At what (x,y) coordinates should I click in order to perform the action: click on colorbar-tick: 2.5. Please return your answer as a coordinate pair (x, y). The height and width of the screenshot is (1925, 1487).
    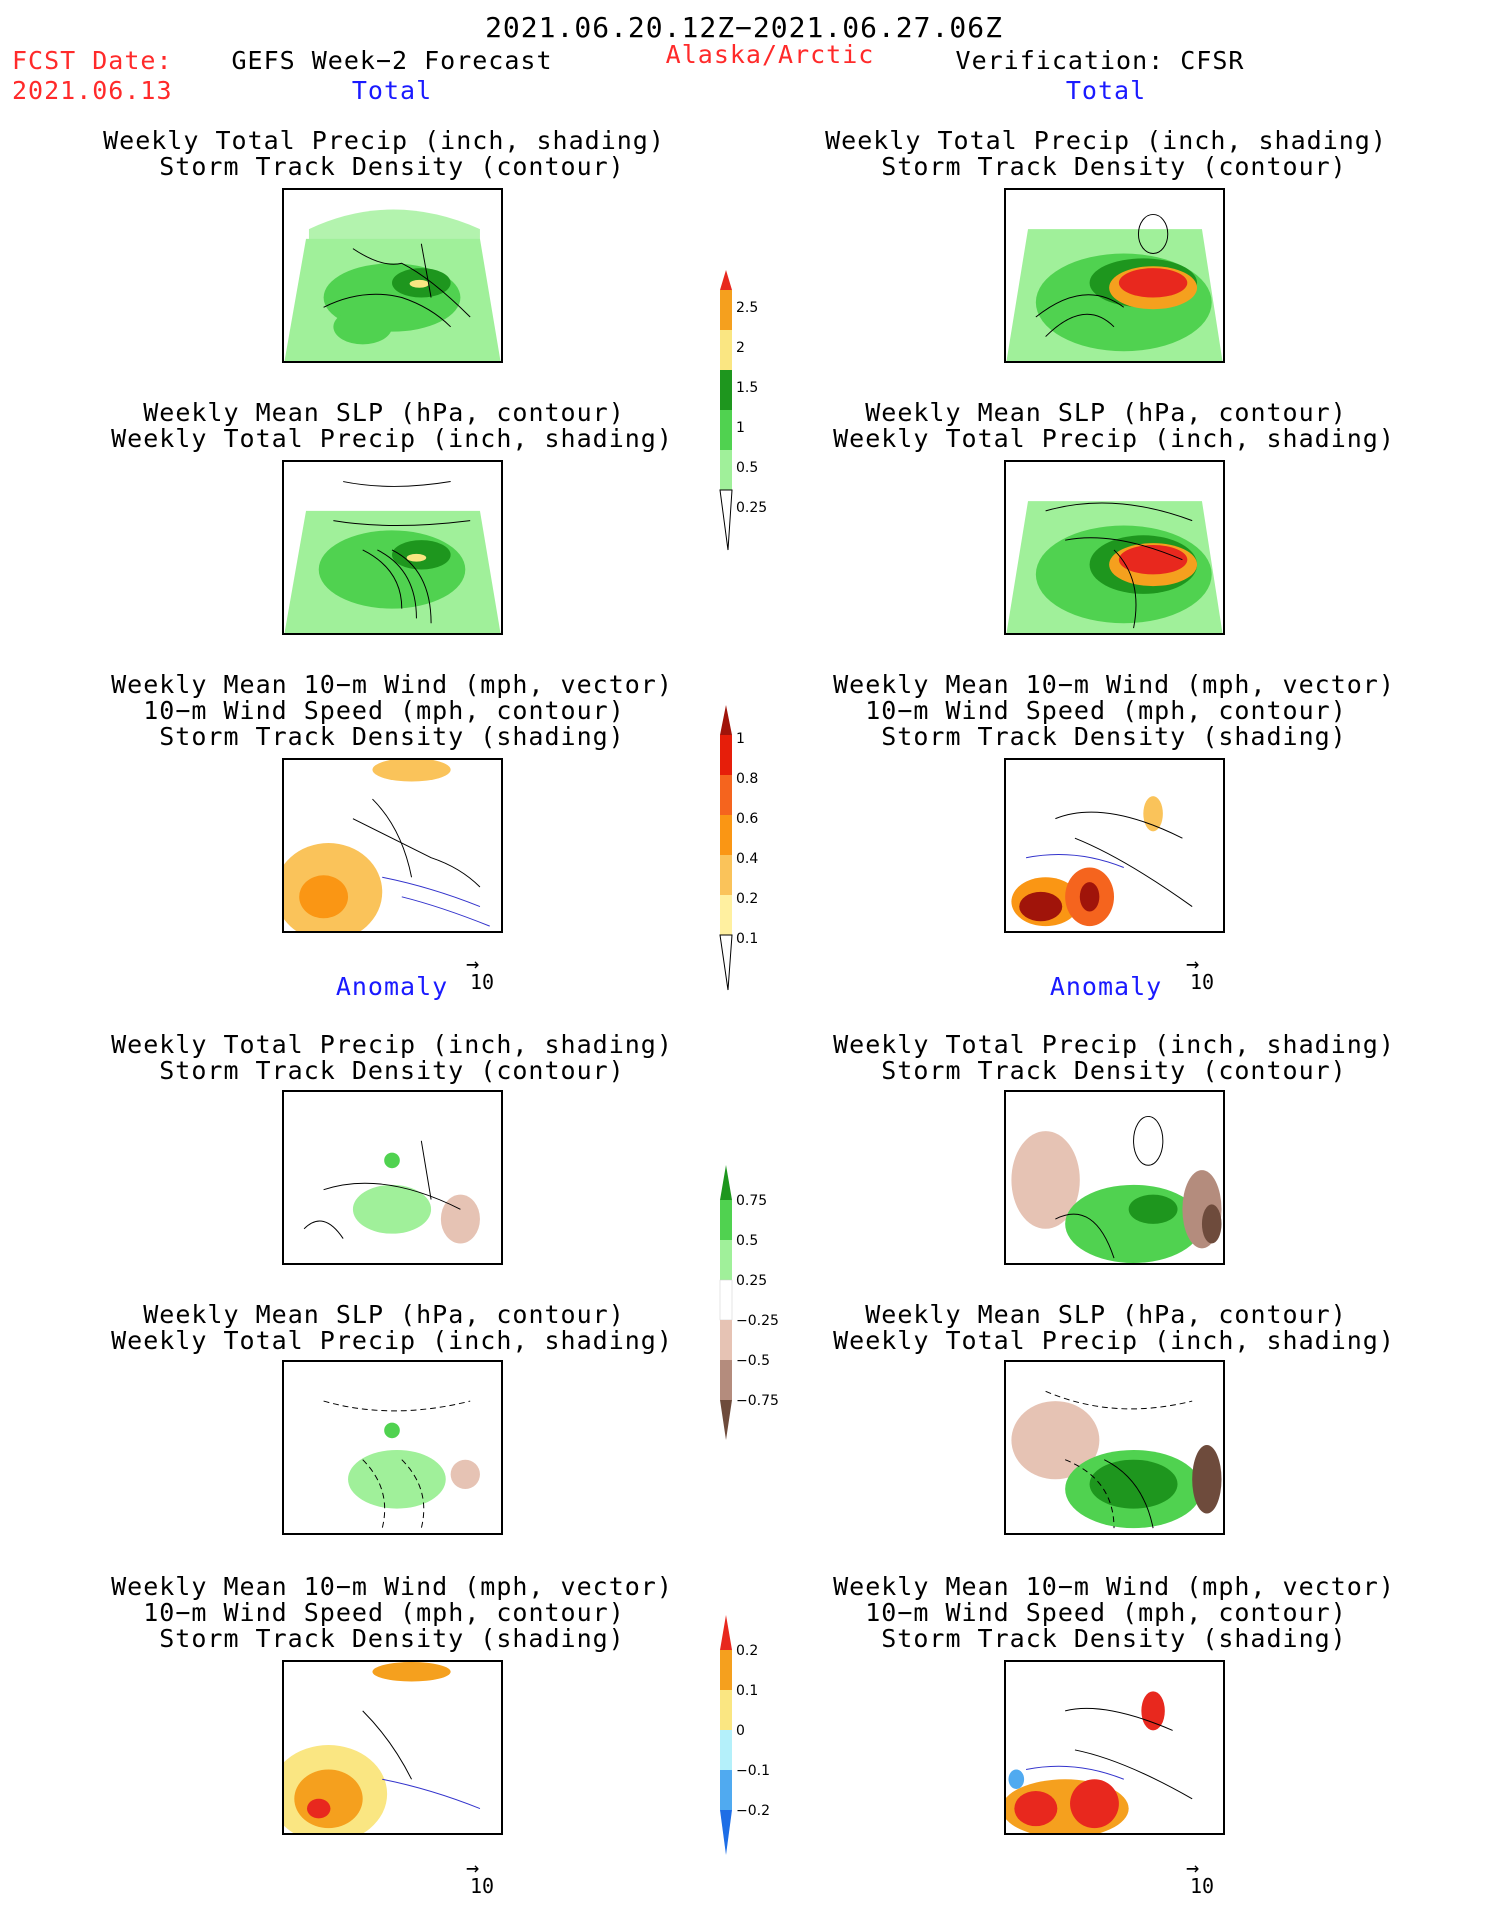
    Looking at the image, I should click on (747, 308).